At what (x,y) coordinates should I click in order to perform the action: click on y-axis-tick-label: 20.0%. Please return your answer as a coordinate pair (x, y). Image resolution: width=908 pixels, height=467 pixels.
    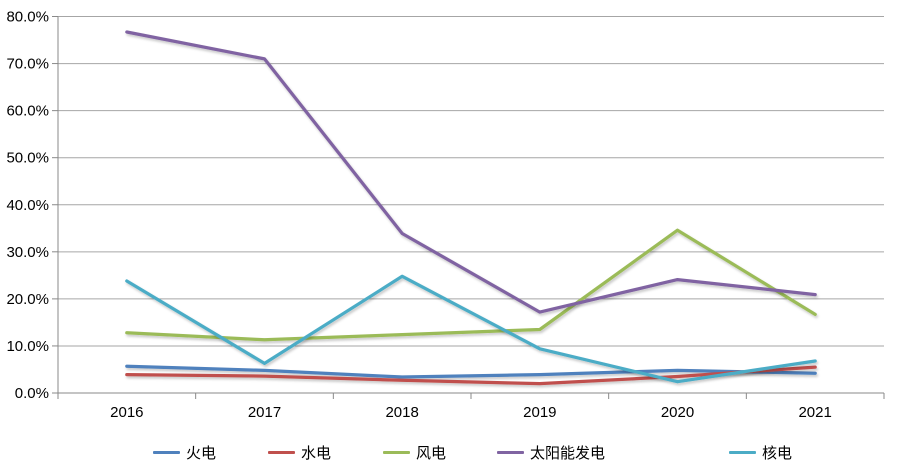
    Looking at the image, I should click on (27, 299).